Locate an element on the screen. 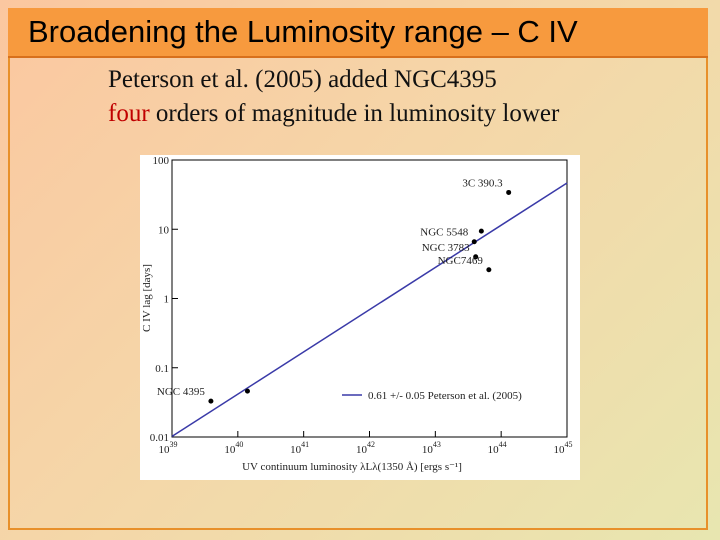  x-tick-label: 1039 is located at coordinates (168, 448).